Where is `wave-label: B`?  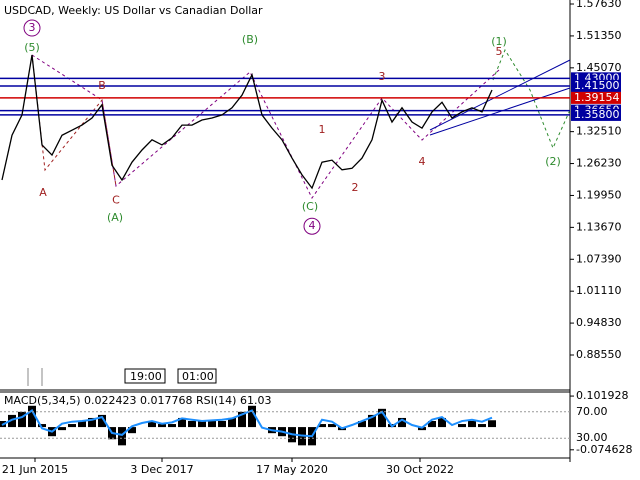 wave-label: B is located at coordinates (102, 85).